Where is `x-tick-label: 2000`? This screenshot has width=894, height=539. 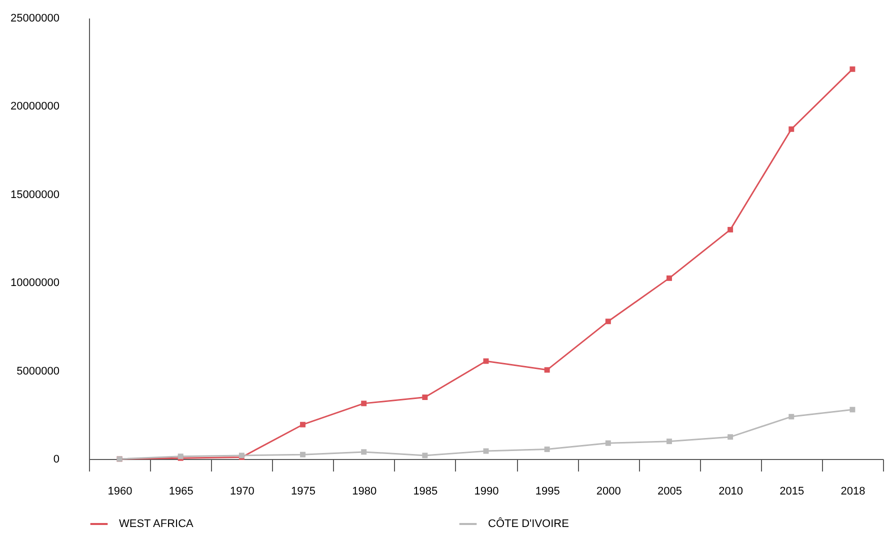
x-tick-label: 2000 is located at coordinates (608, 492).